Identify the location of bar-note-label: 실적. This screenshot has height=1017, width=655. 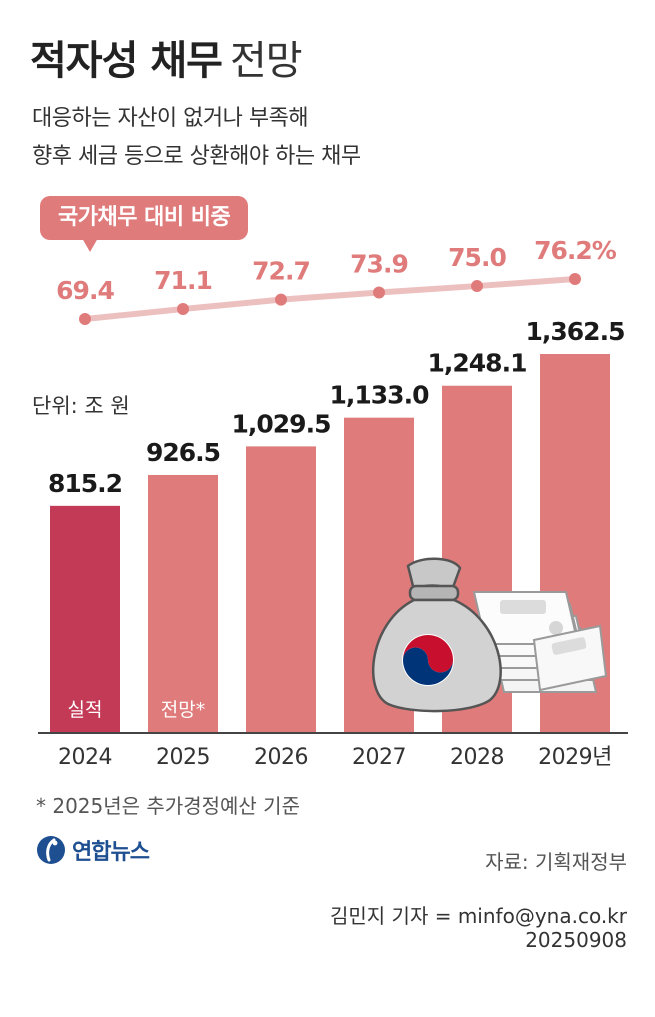
(85, 710).